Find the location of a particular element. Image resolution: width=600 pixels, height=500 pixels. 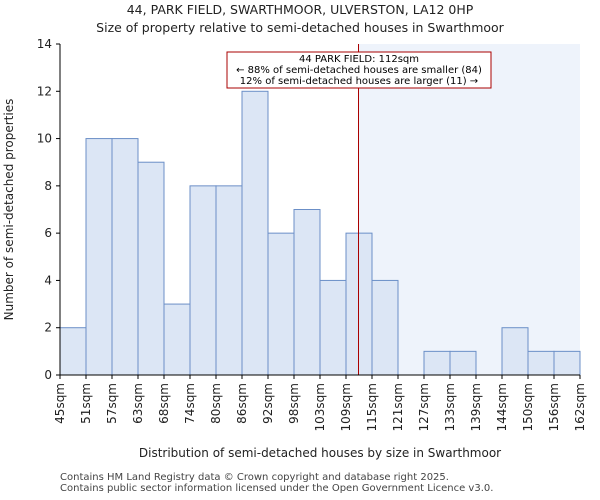

bar-80sqm is located at coordinates (229, 280).